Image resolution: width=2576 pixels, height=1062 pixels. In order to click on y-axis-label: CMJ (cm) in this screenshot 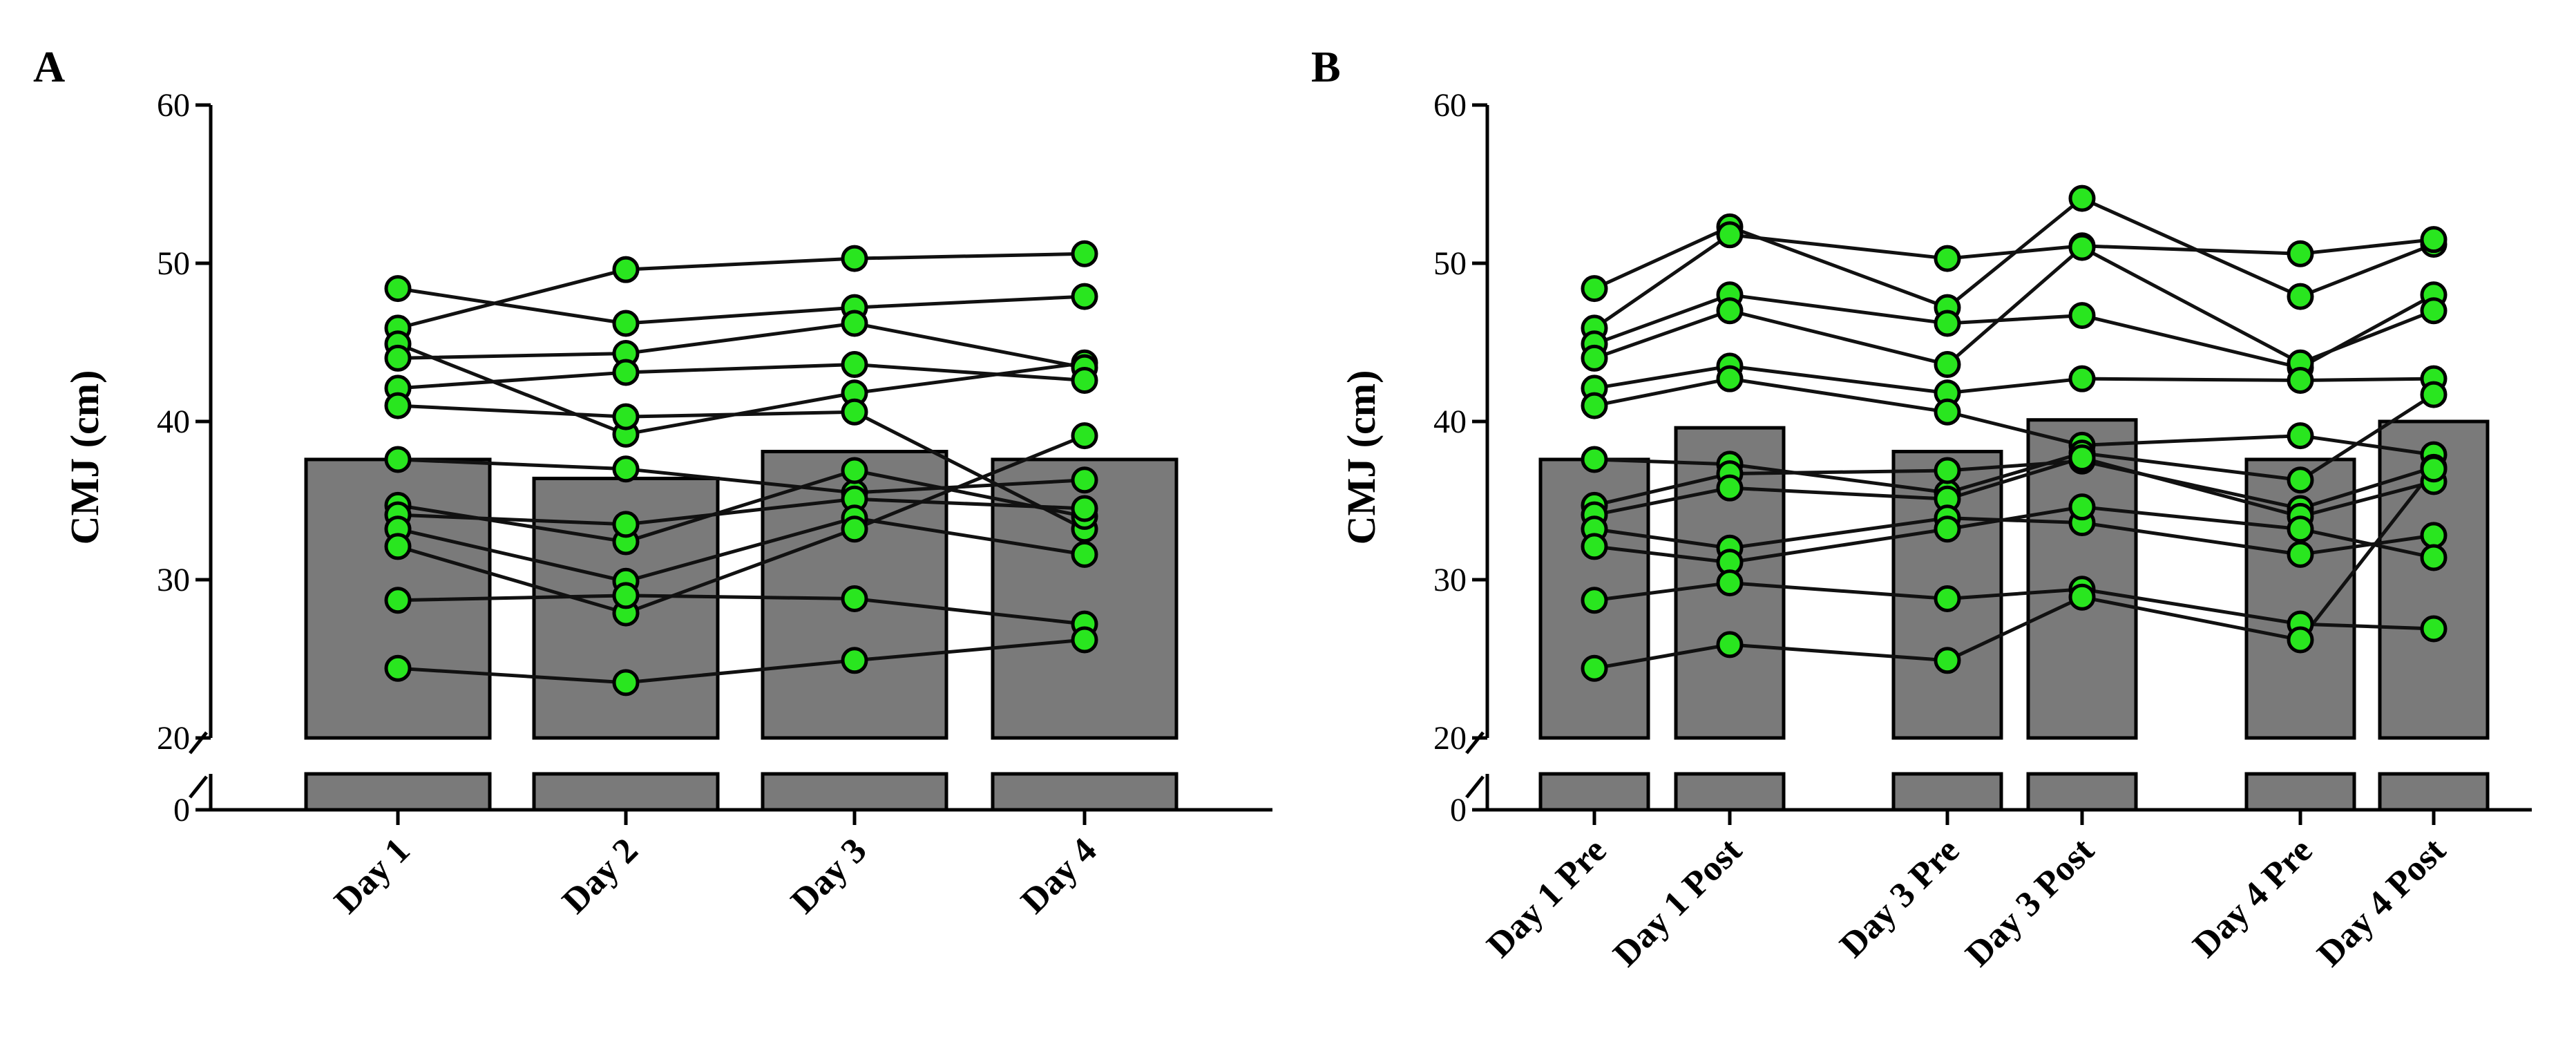, I will do `click(1361, 457)`.